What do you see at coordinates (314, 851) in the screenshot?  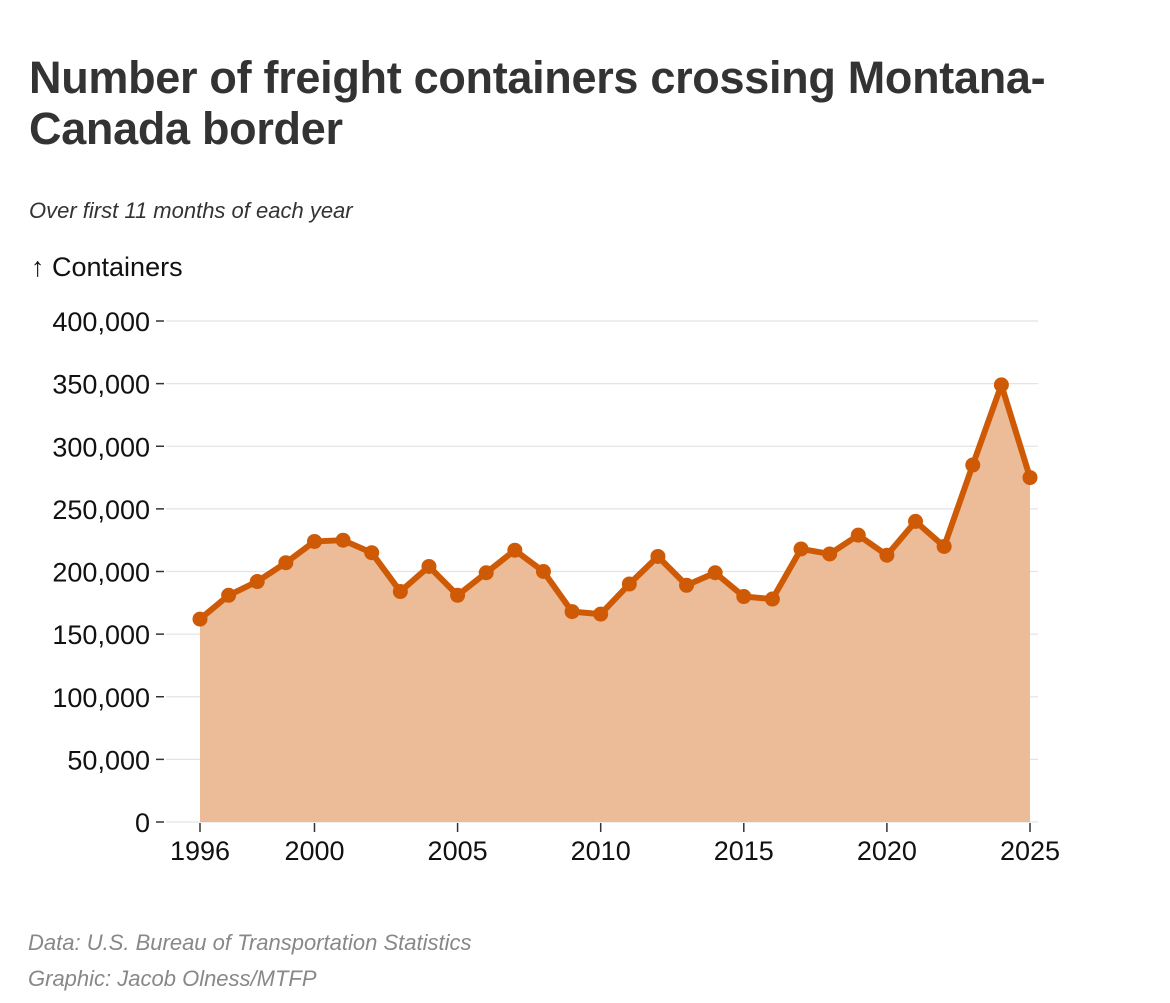 I see `x-tick-label: 2000` at bounding box center [314, 851].